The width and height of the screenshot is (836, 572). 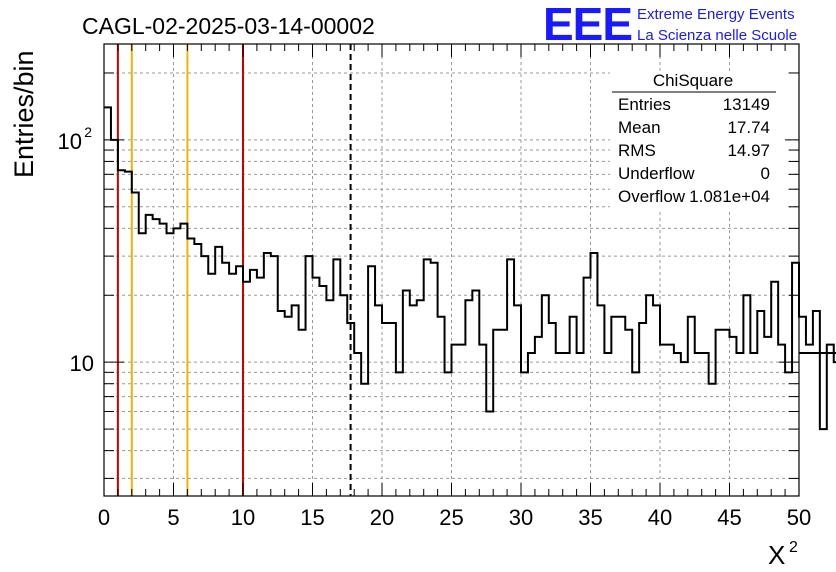 I want to click on stats-box-background, so click(x=697, y=142).